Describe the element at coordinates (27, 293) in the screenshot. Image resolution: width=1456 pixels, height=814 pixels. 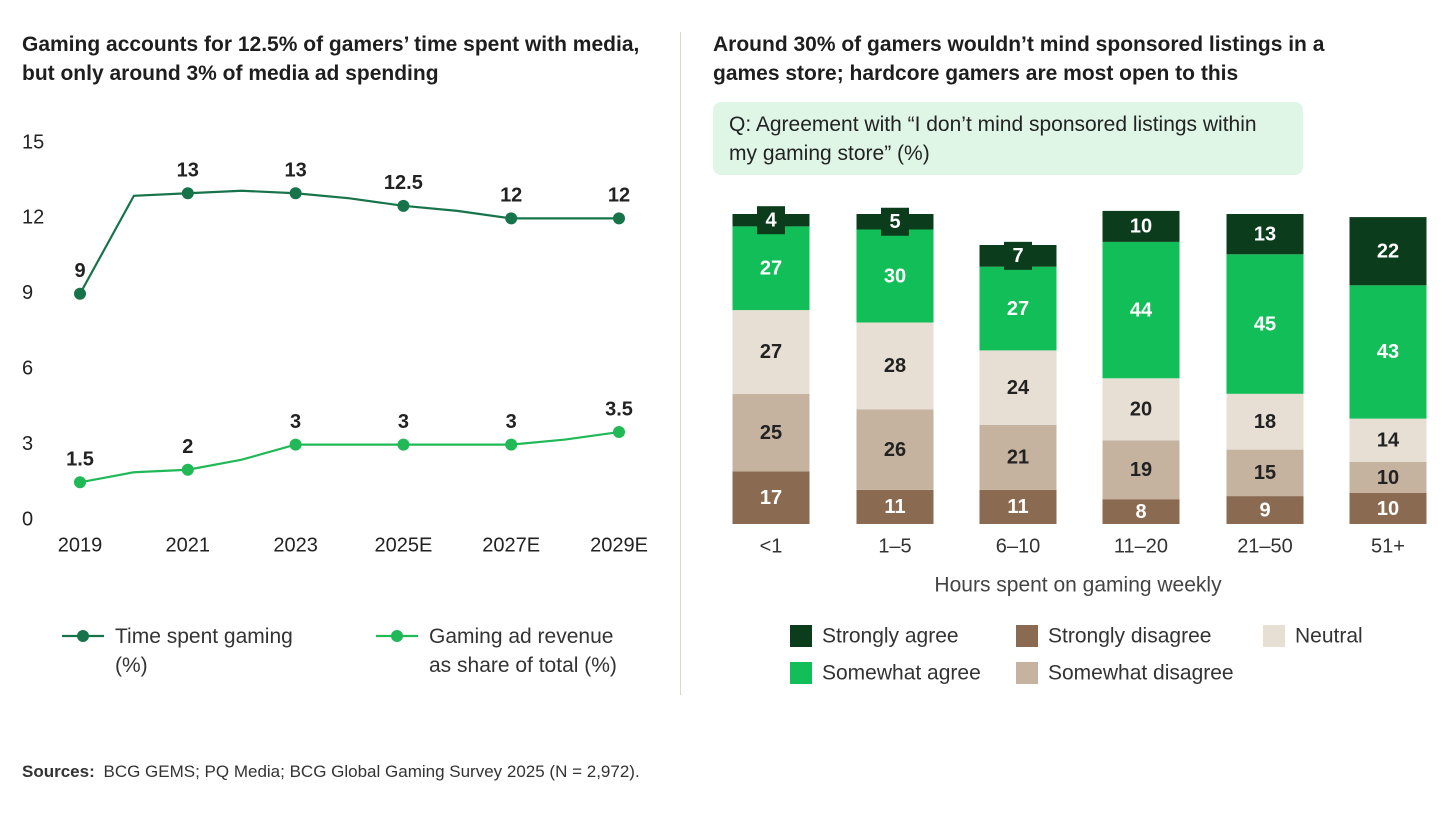
I see `y-tick-label: 9` at that location.